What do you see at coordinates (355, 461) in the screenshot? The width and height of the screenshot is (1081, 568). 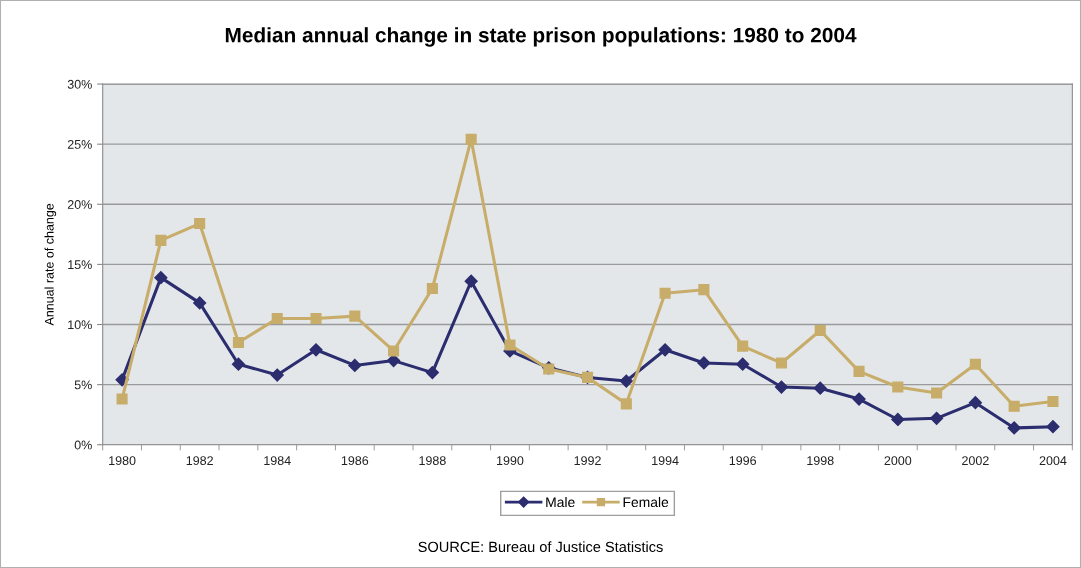 I see `x-tick-label: 1986` at bounding box center [355, 461].